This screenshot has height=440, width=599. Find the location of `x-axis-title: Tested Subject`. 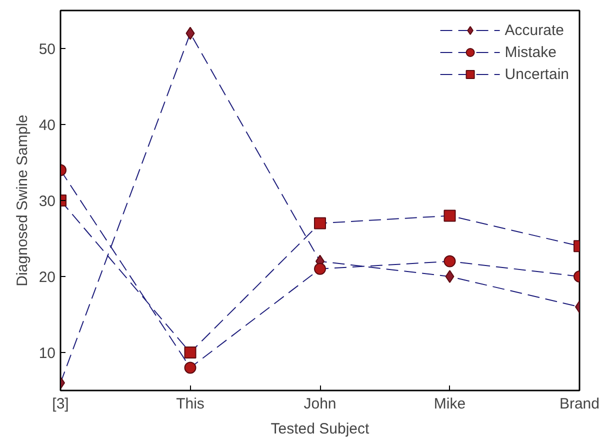

x-axis-title: Tested Subject is located at coordinates (320, 429).